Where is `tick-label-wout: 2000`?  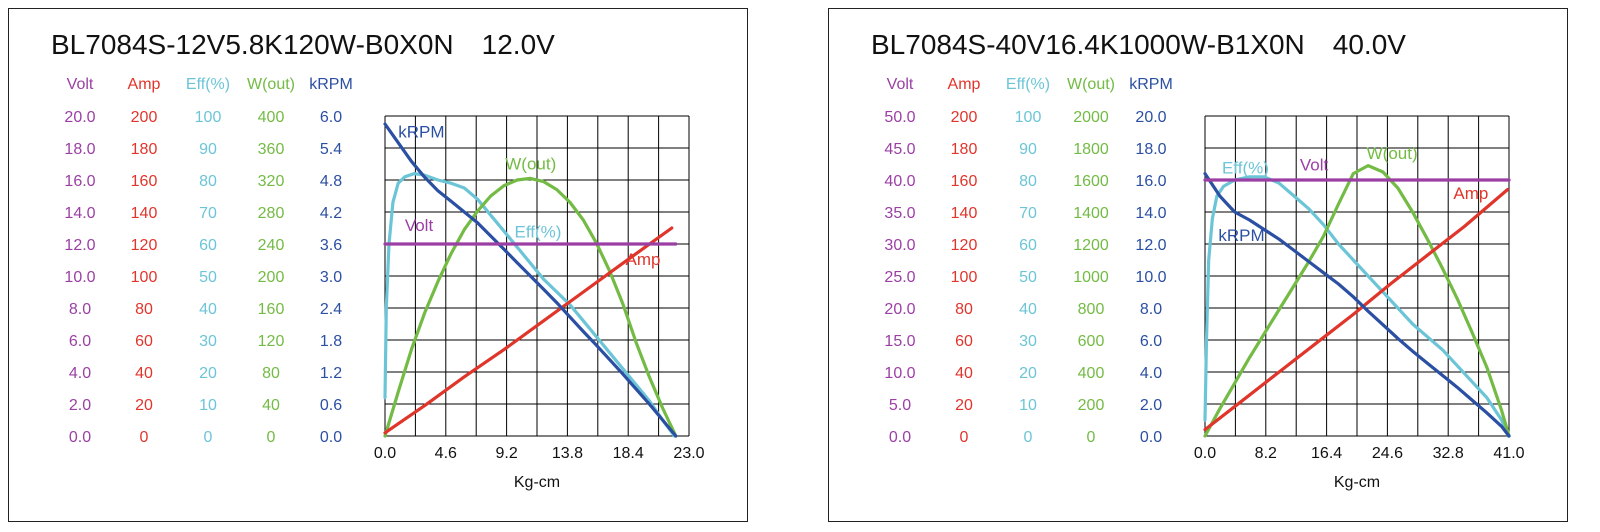 tick-label-wout: 2000 is located at coordinates (1091, 117).